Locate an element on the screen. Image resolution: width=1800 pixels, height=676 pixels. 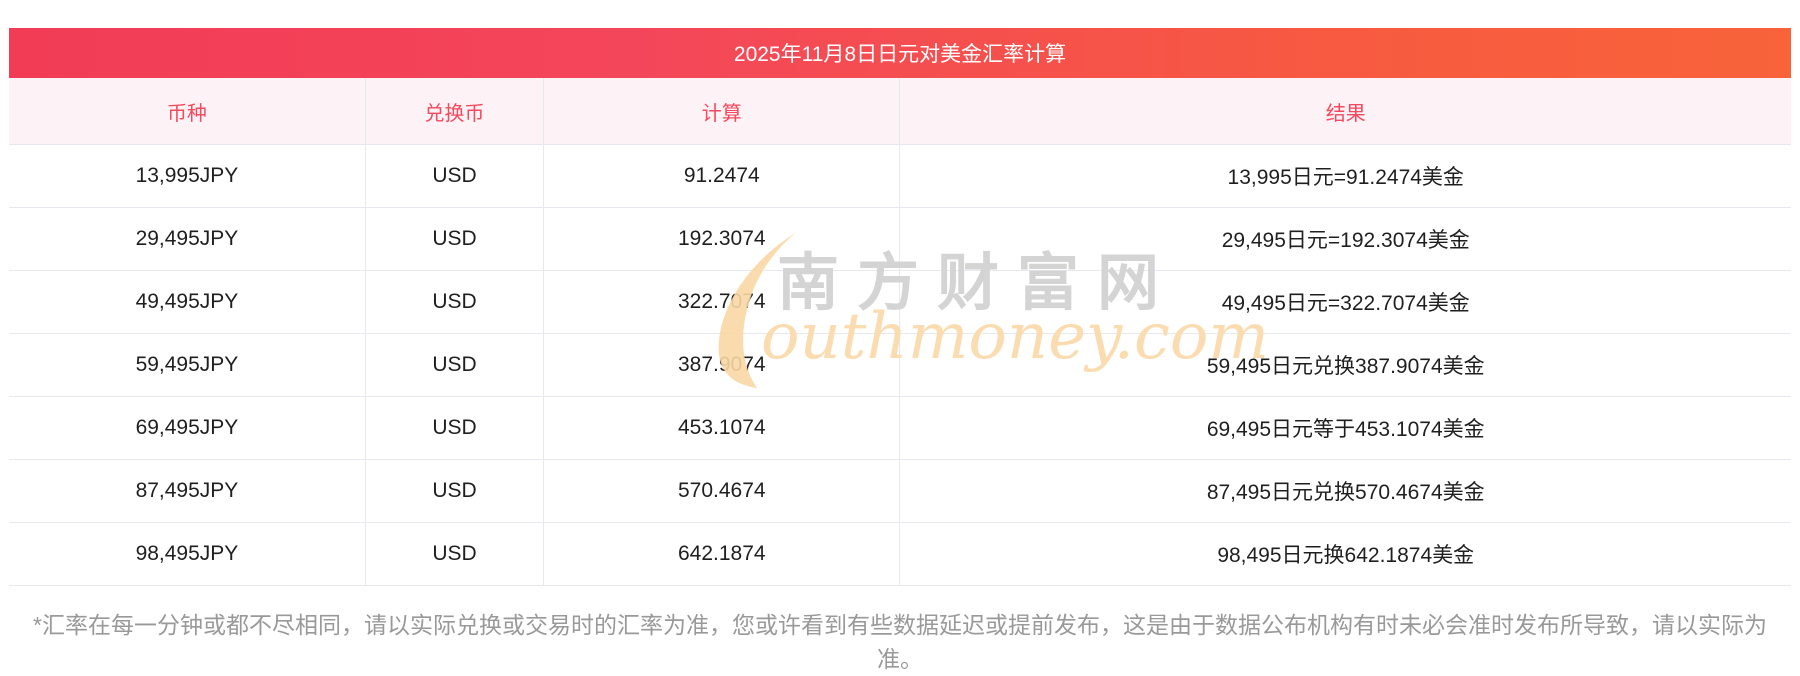
title-bar: 2025年11月8日日元对美金汇率计算 is located at coordinates (900, 53).